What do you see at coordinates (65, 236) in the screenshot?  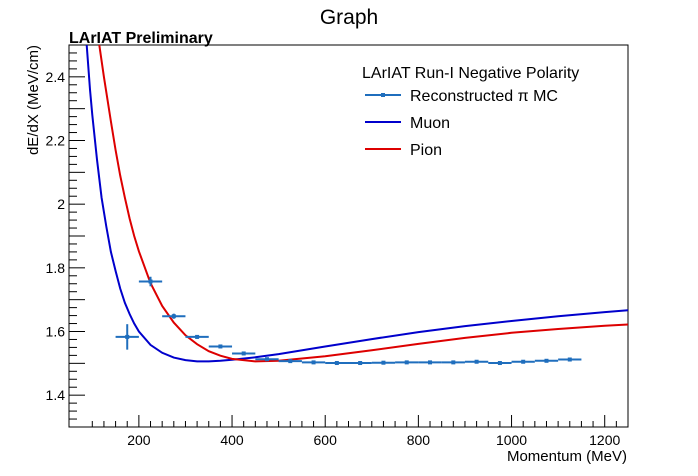 I see `y-axis: 1.4 1.6 1.8 2 2.2 2.4` at bounding box center [65, 236].